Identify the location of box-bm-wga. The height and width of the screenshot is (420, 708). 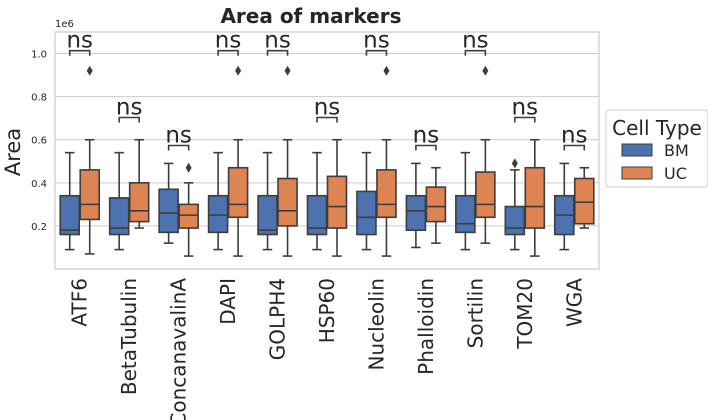
(564, 206).